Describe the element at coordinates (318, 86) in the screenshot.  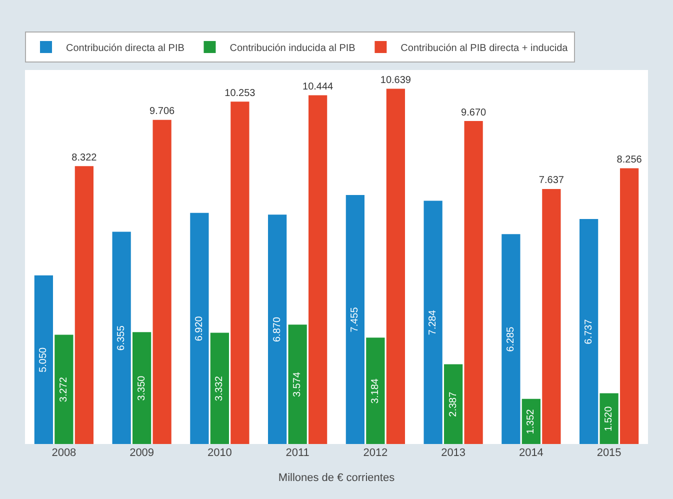
I see `data-label: 10.444` at that location.